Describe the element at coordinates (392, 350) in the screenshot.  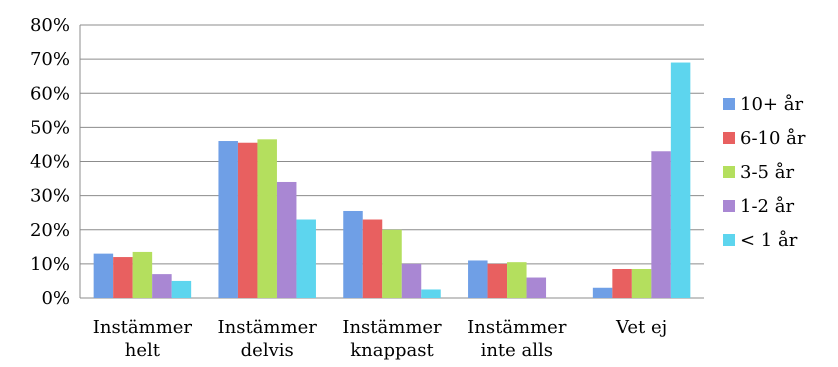
I see `x-category-label: knappast` at that location.